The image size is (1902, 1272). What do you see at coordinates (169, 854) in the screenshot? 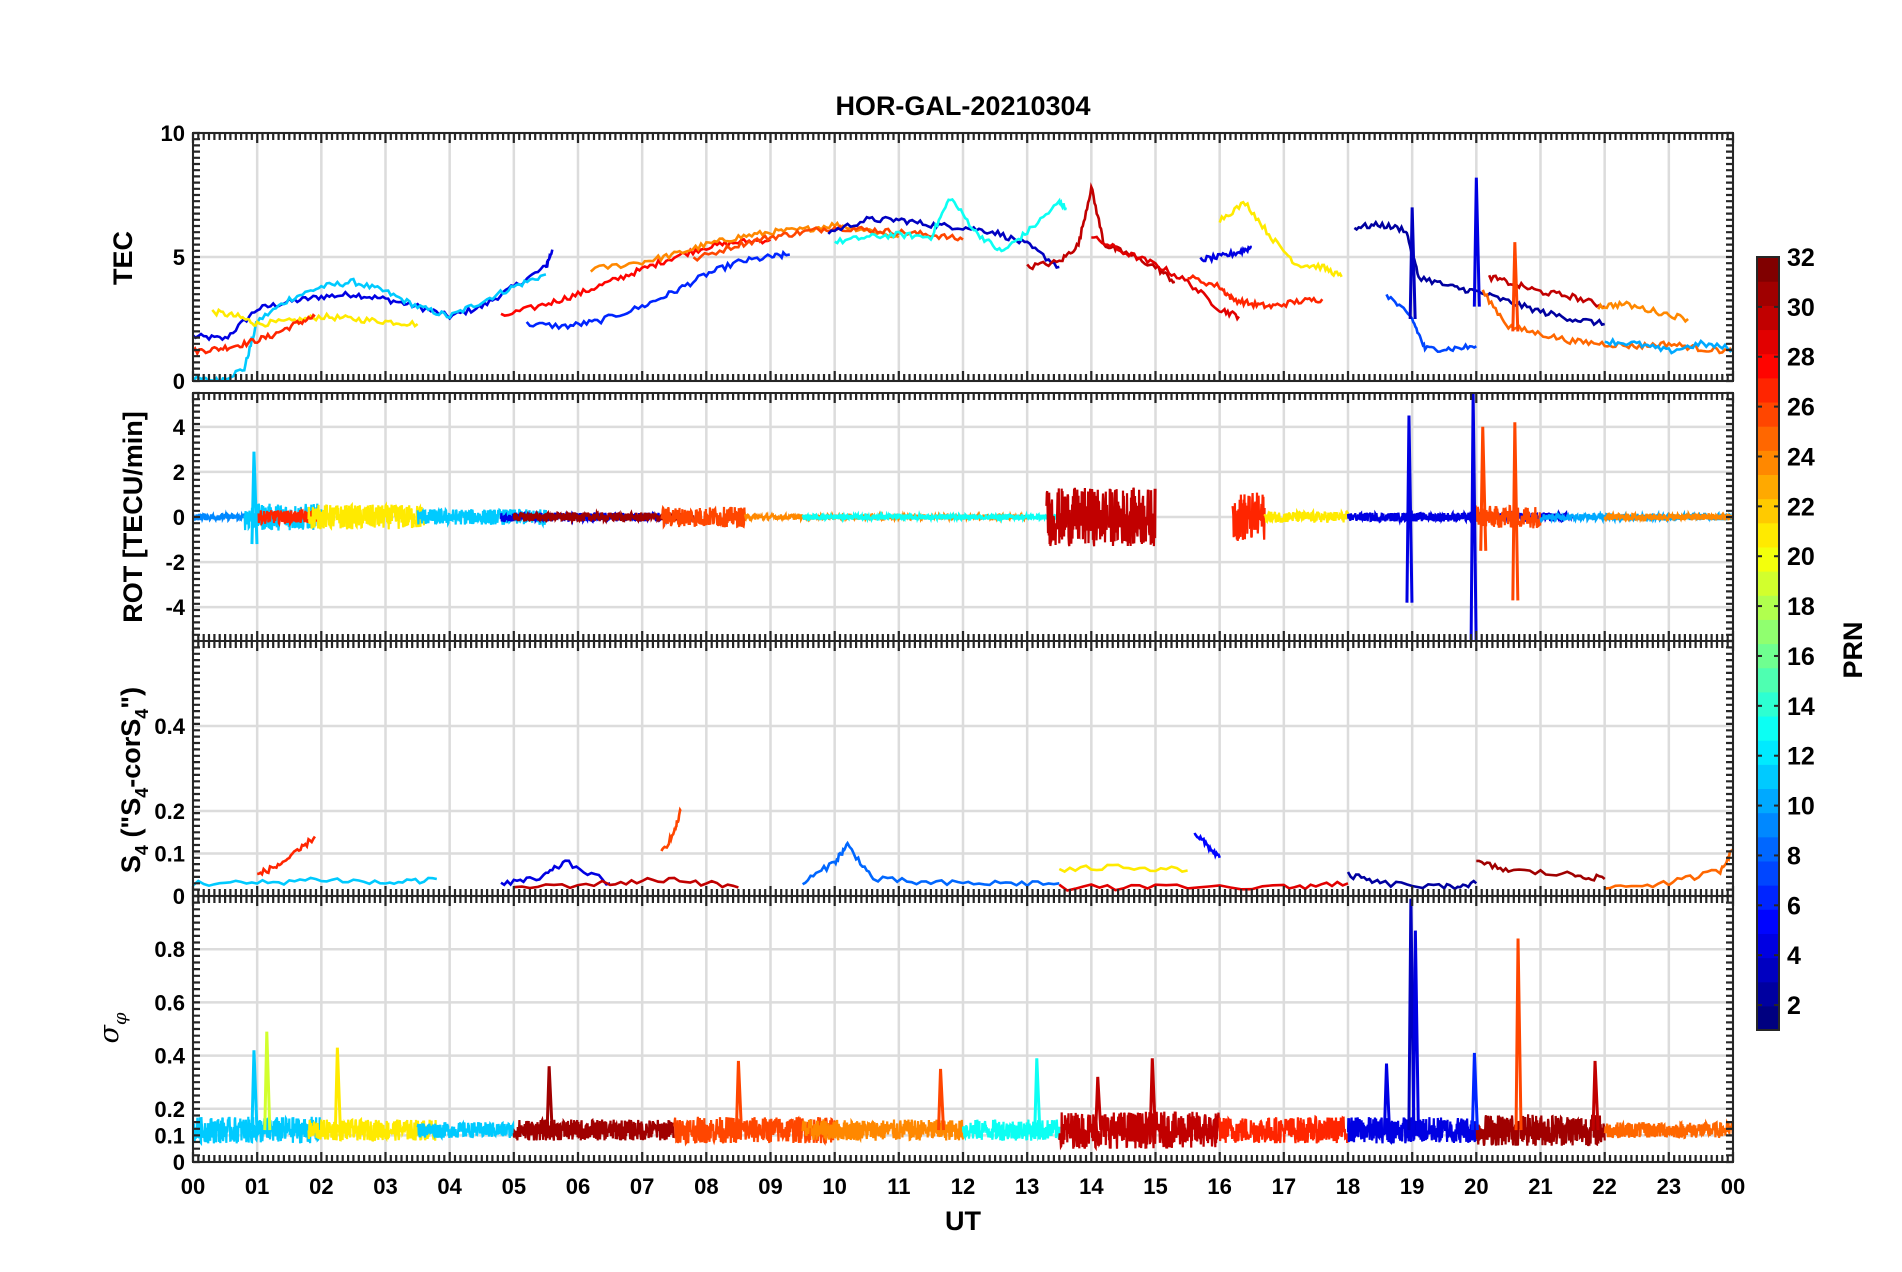
I see `y-tick-label: 0.1` at bounding box center [169, 854].